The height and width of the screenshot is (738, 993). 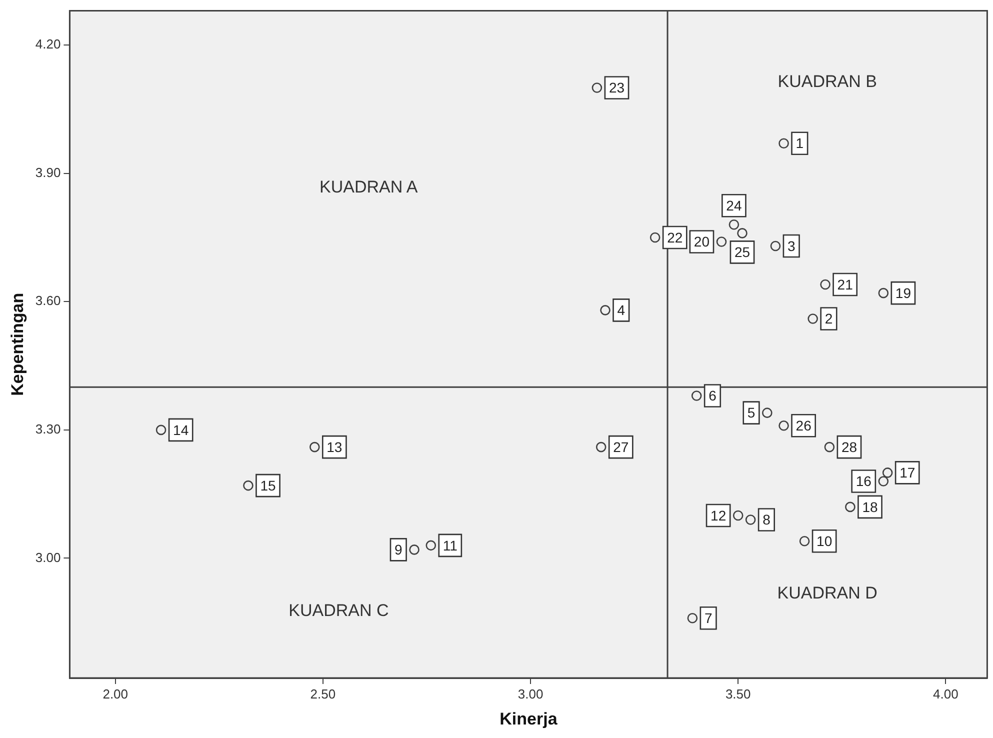 I want to click on y-tick-label: 3.00, so click(x=48, y=557).